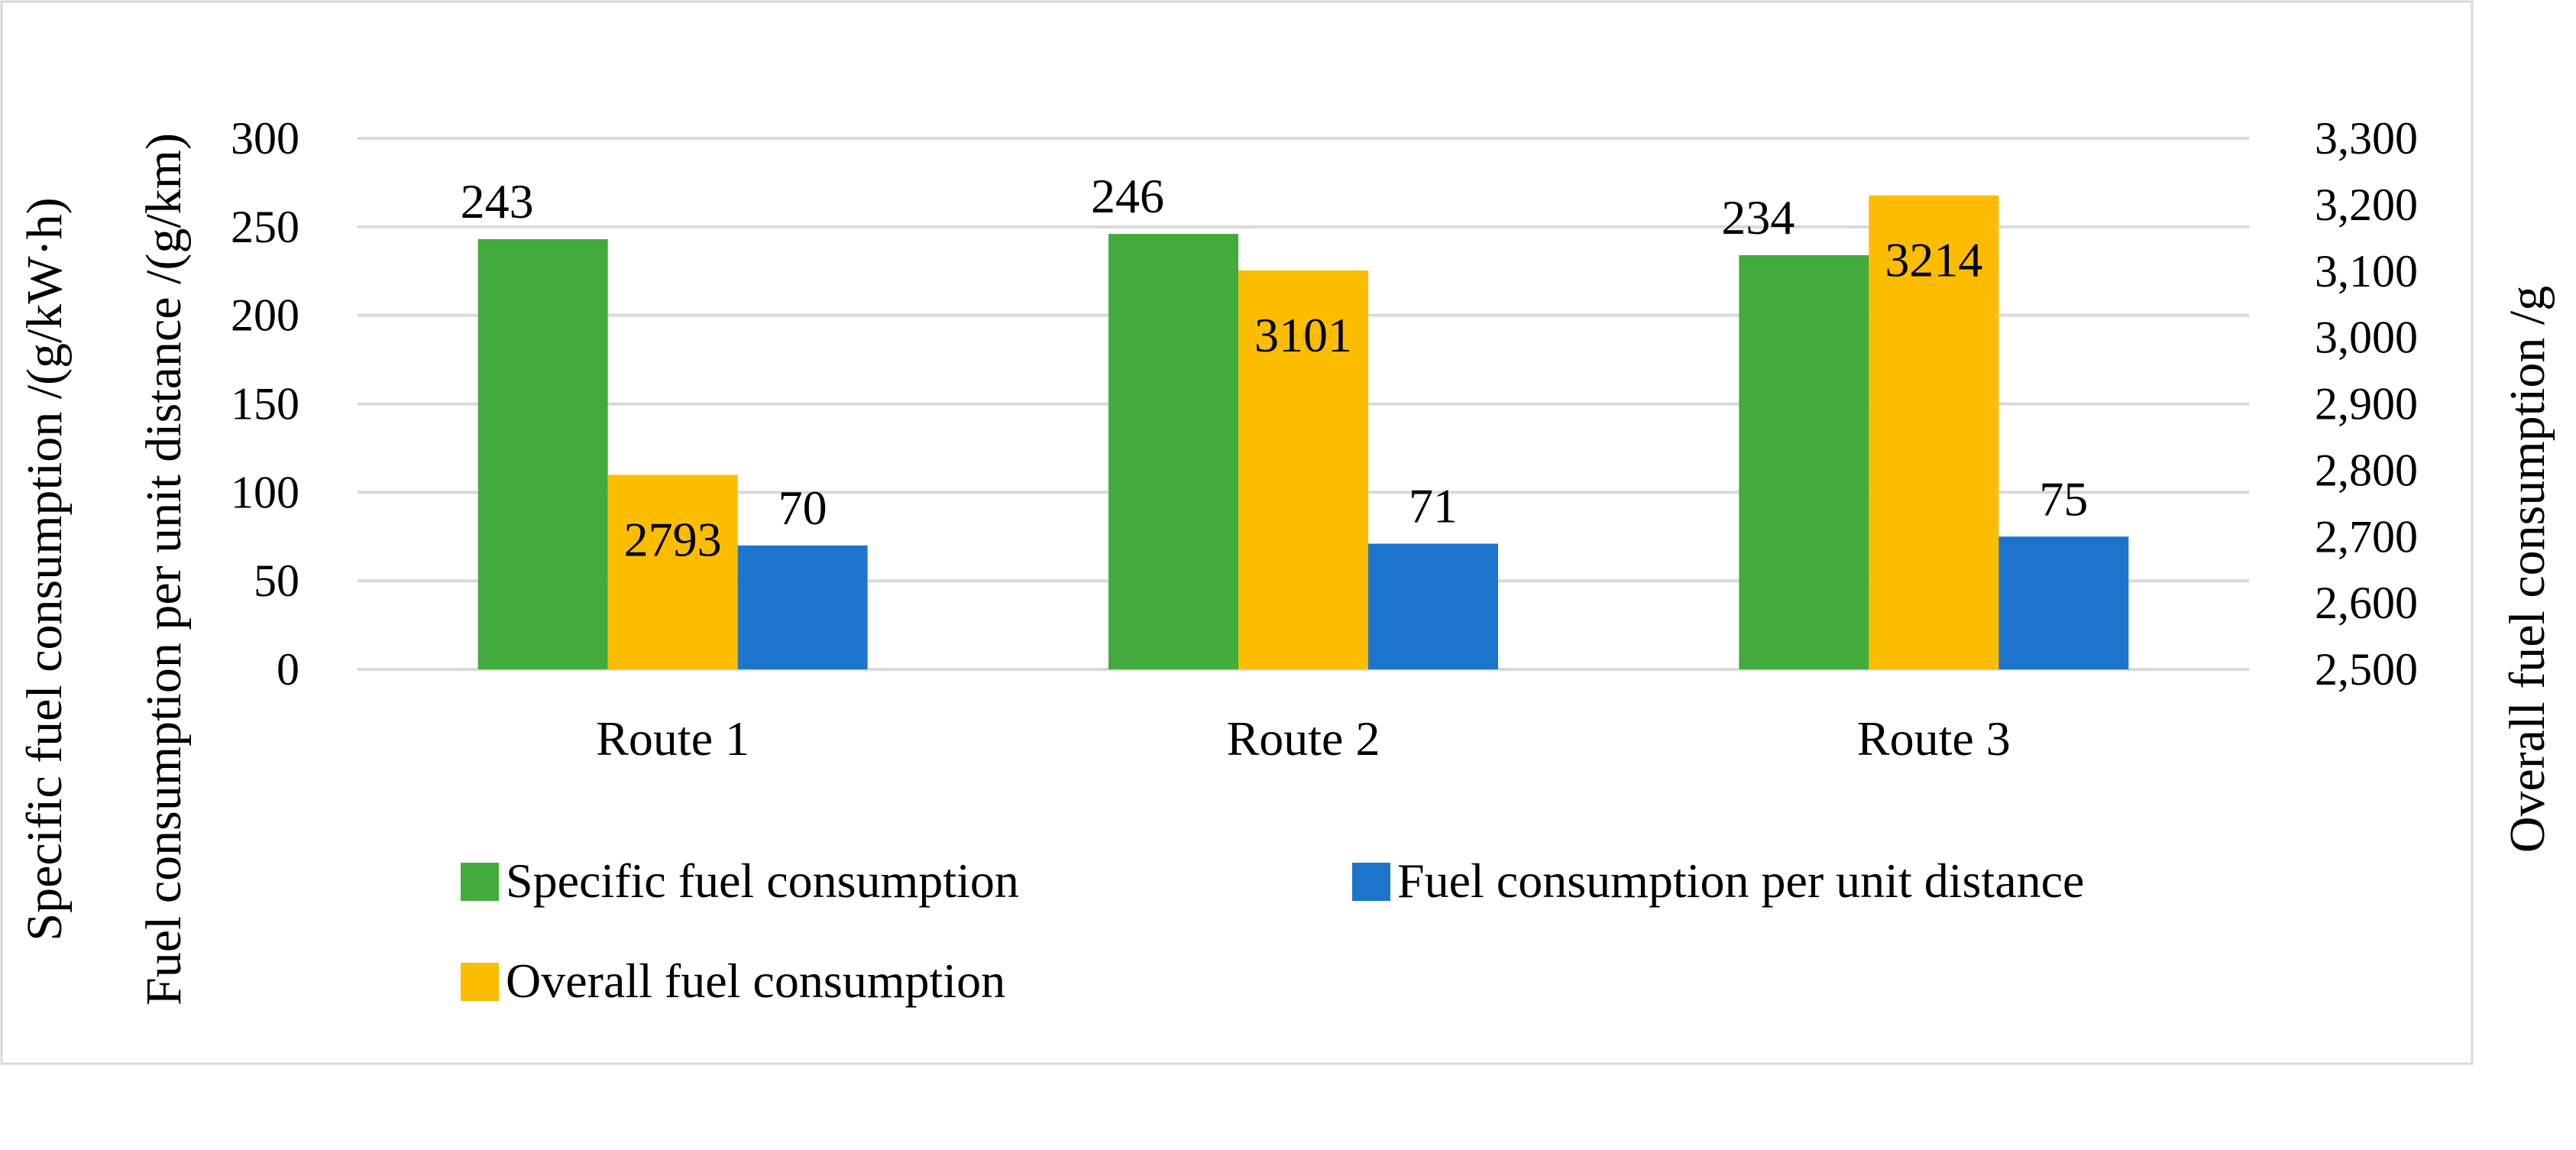 The height and width of the screenshot is (1150, 2576). I want to click on left-tick-label: 100, so click(265, 492).